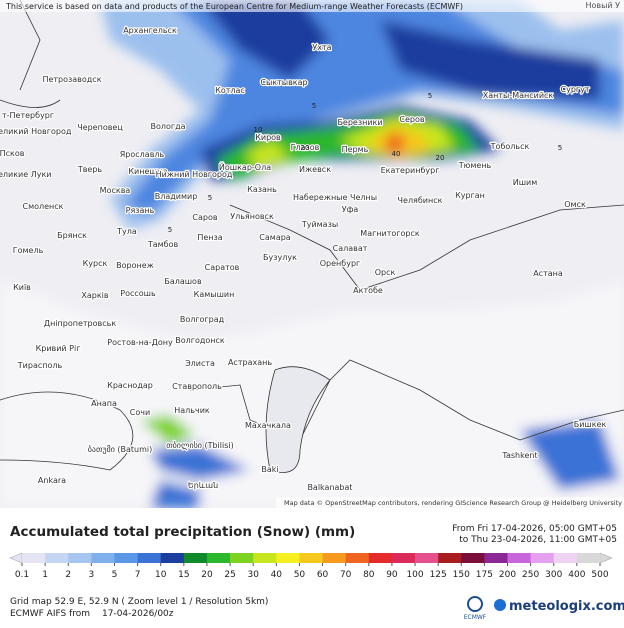 The height and width of the screenshot is (628, 624). What do you see at coordinates (28, 115) in the screenshot?
I see `city-label: т-Петербург` at bounding box center [28, 115].